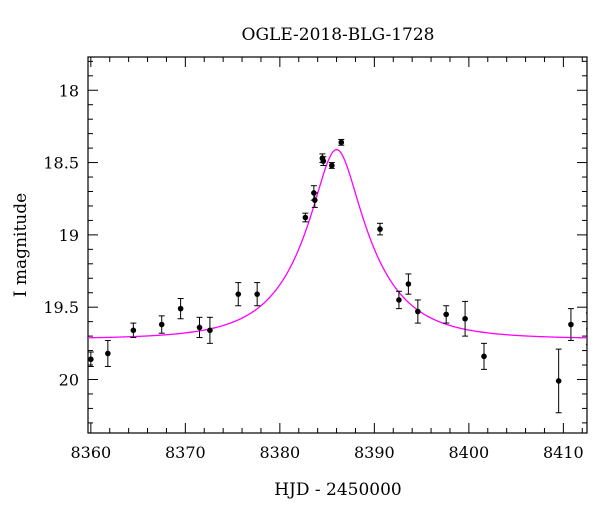 The image size is (600, 512). Describe the element at coordinates (69, 235) in the screenshot. I see `y-tick-label: 19` at that location.